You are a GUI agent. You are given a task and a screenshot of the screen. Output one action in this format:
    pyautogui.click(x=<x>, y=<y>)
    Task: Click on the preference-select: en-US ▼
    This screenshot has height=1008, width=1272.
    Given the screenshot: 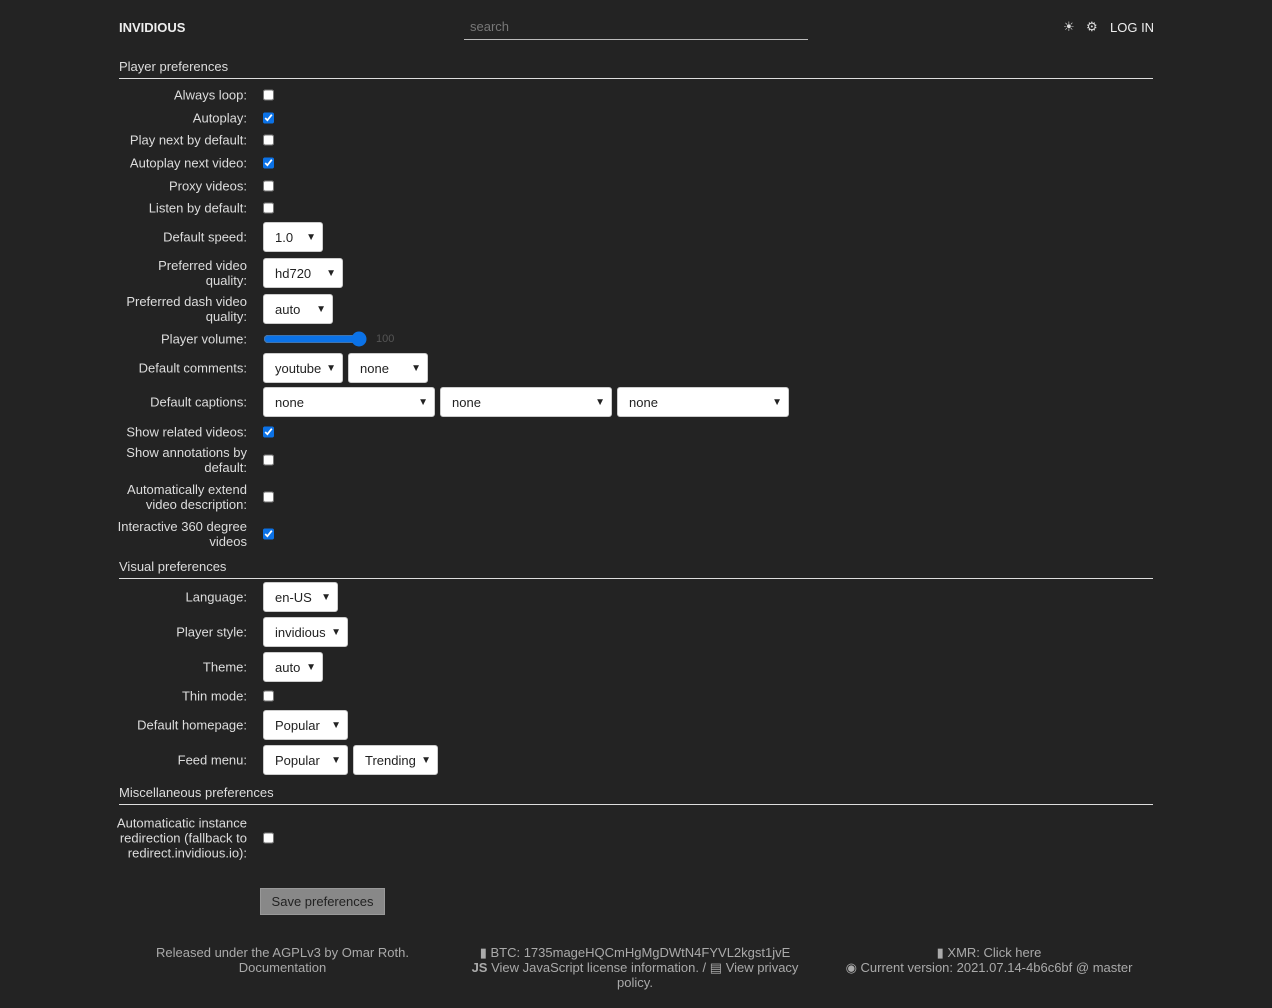 What is the action you would take?
    pyautogui.click(x=300, y=597)
    